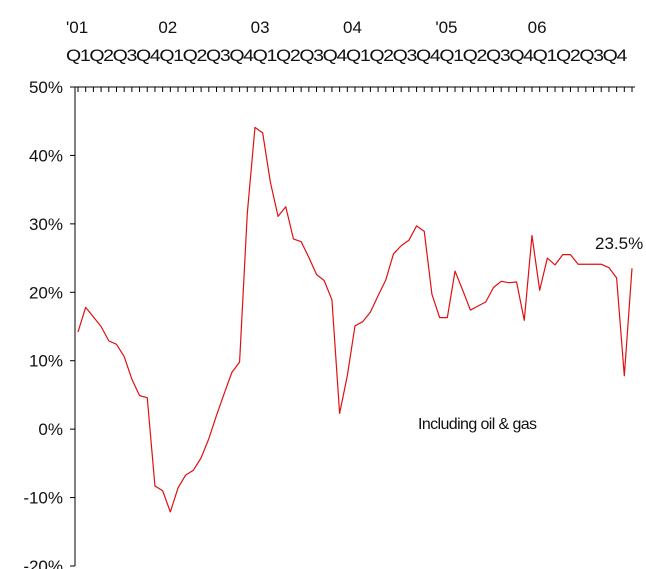  Describe the element at coordinates (46, 292) in the screenshot. I see `y-tick-label: 20%` at that location.